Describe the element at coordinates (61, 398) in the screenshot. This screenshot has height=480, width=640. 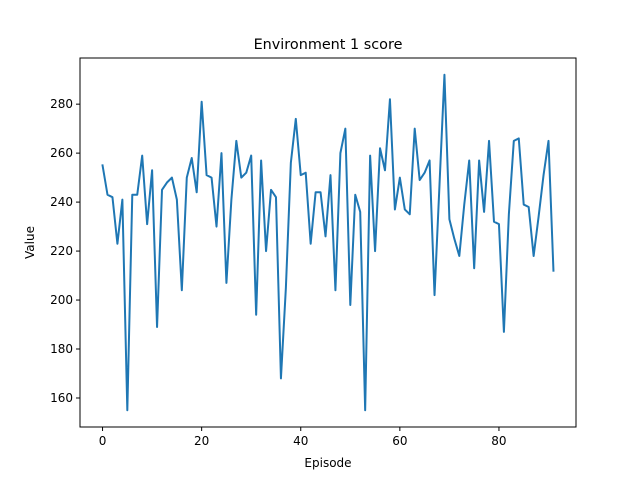
I see `y-tick-label: 160` at that location.